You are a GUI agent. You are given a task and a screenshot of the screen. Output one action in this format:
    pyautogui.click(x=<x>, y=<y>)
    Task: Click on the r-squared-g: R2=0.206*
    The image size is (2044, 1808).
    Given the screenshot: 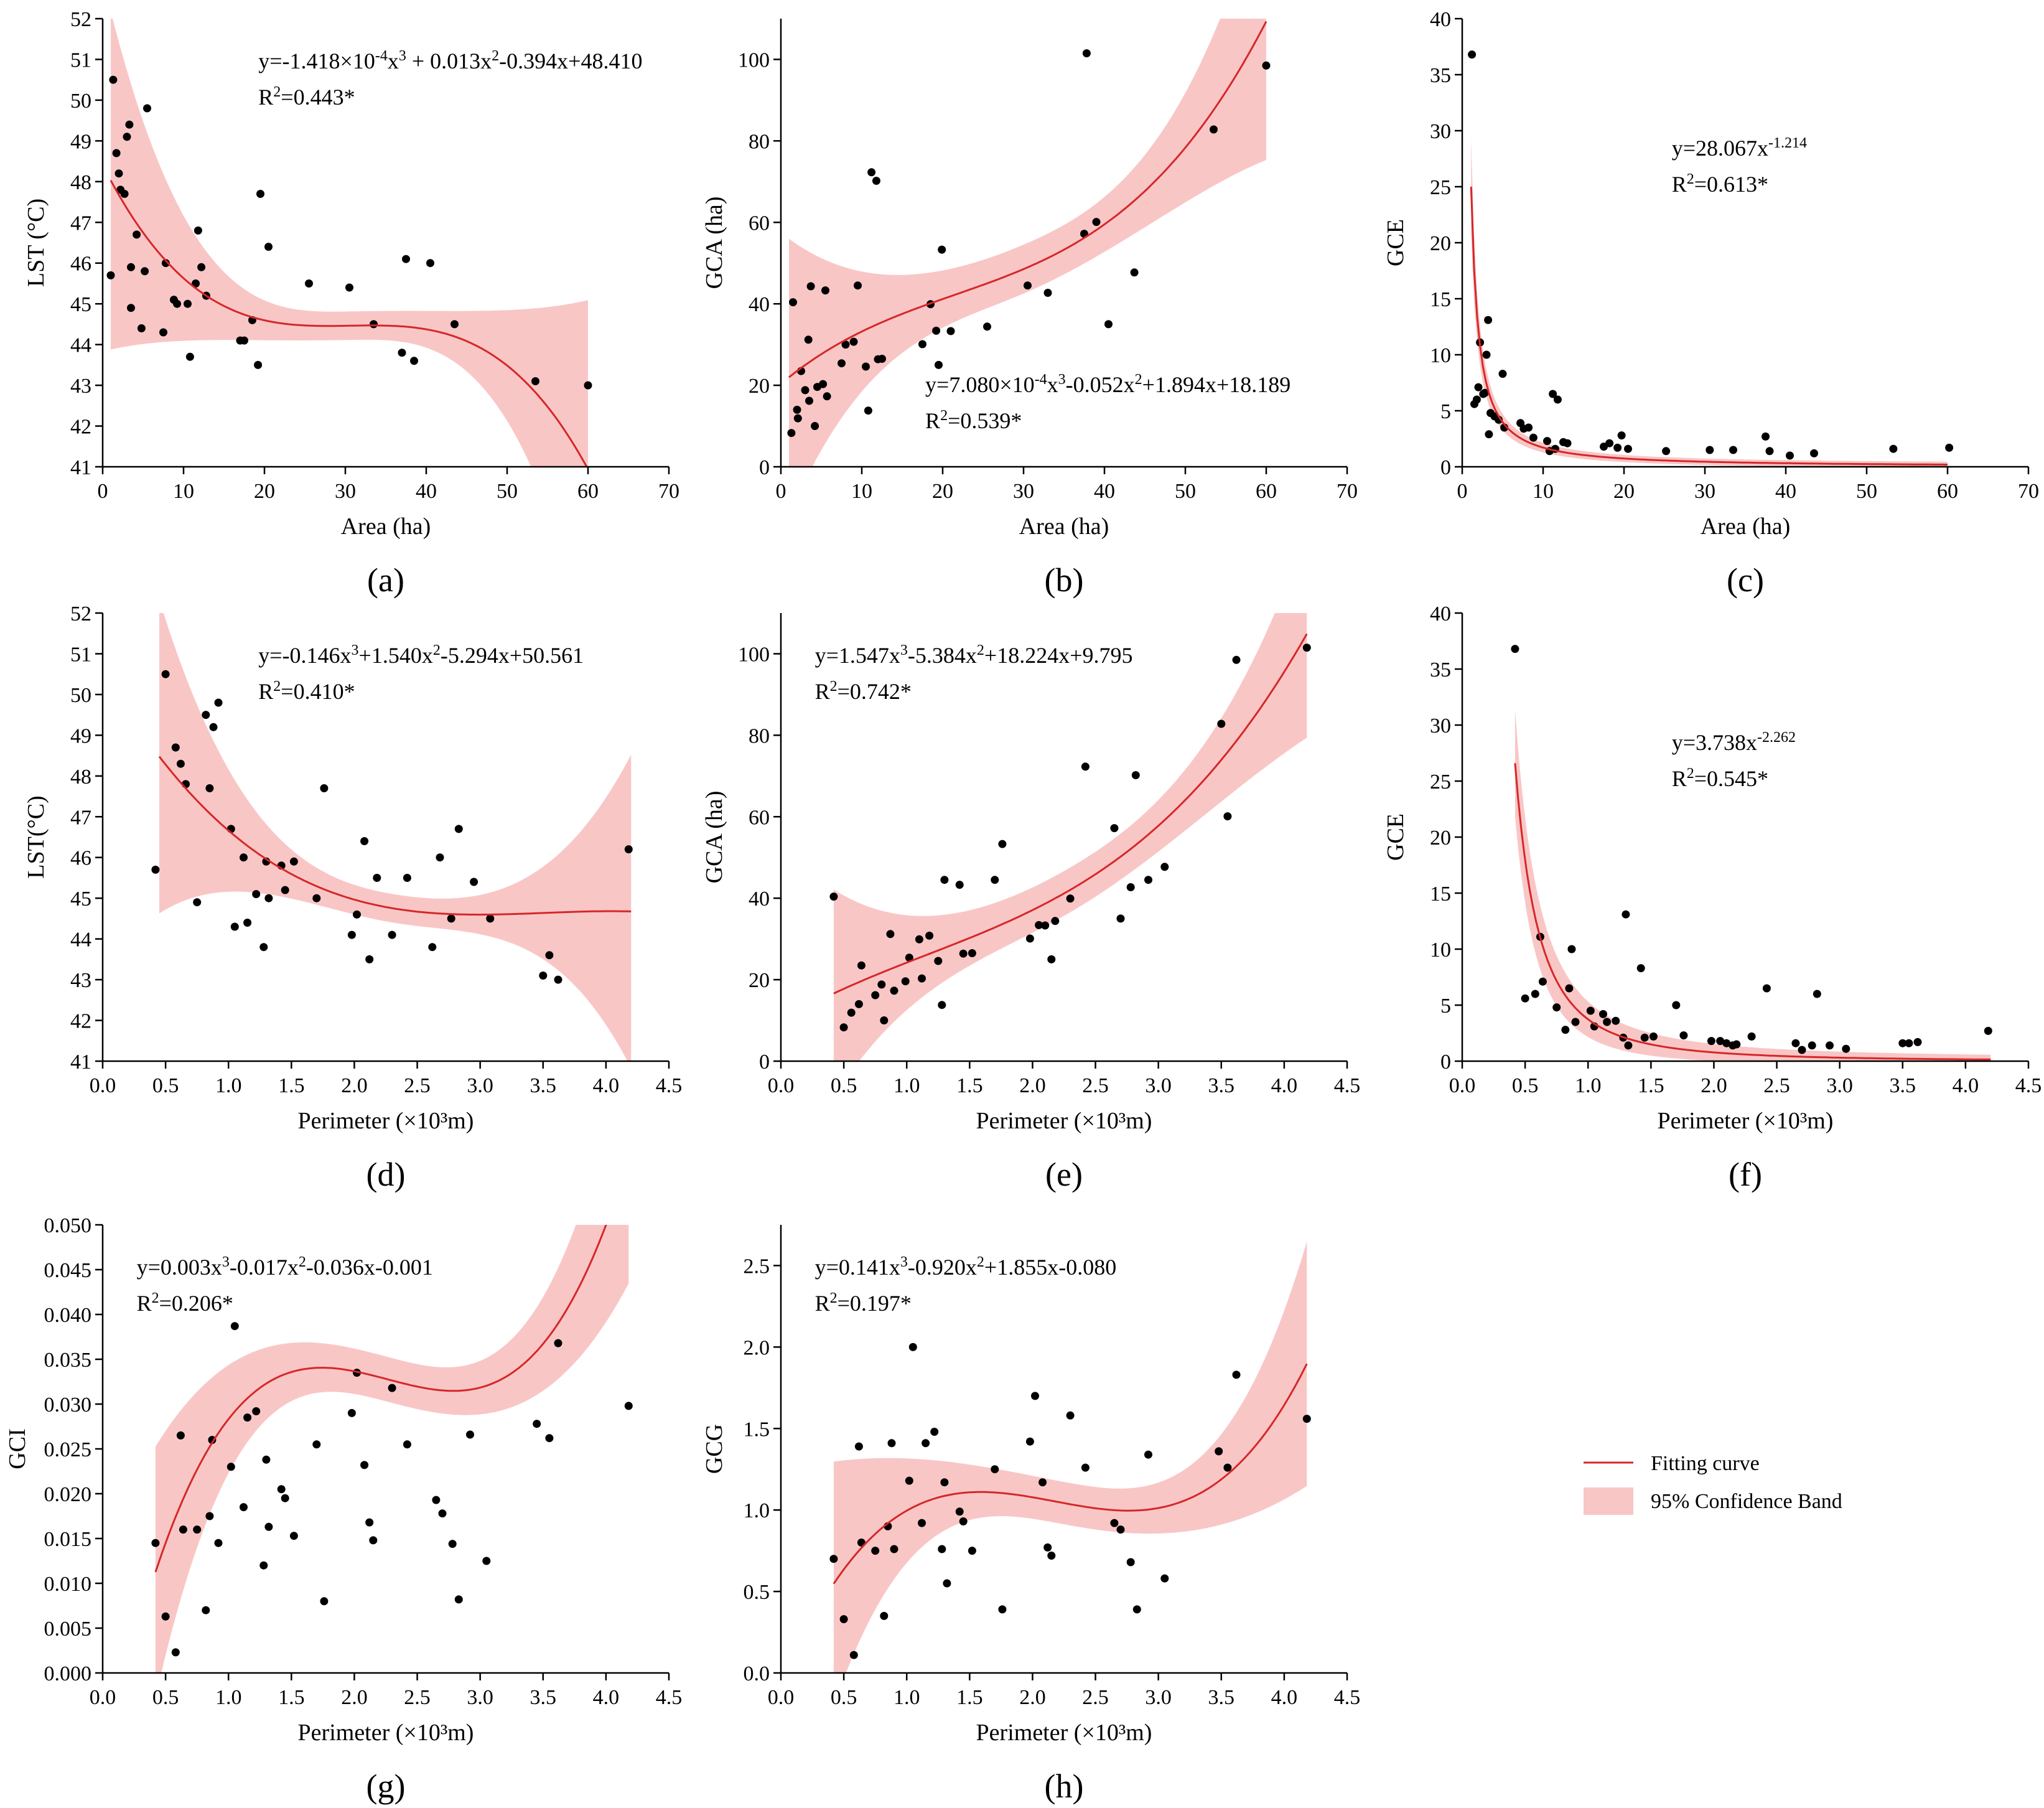 What is the action you would take?
    pyautogui.click(x=185, y=1303)
    